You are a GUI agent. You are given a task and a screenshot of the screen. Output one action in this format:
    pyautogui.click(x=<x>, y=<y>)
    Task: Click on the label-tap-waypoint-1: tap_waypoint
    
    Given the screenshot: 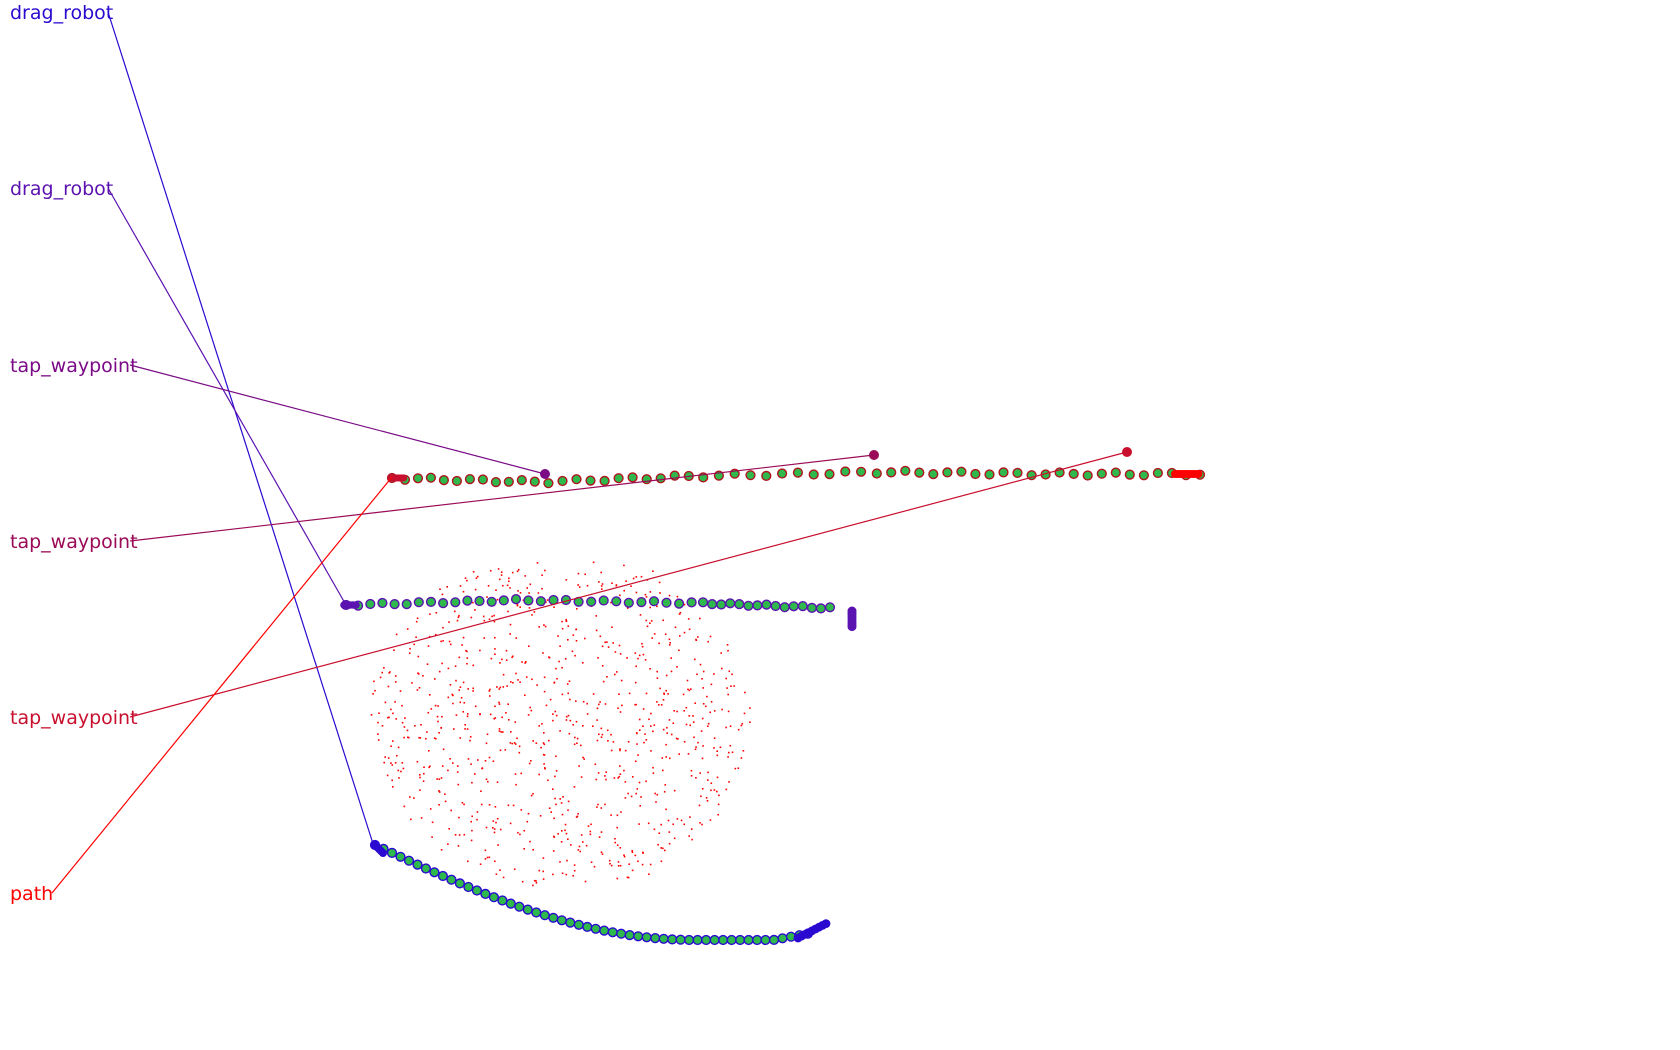 What is the action you would take?
    pyautogui.click(x=74, y=366)
    